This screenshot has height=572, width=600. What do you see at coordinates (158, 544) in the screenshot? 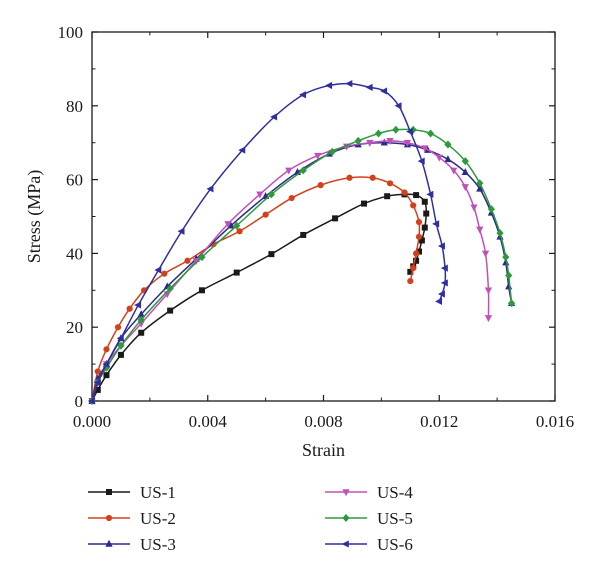
I see `legend-label: US-3` at bounding box center [158, 544].